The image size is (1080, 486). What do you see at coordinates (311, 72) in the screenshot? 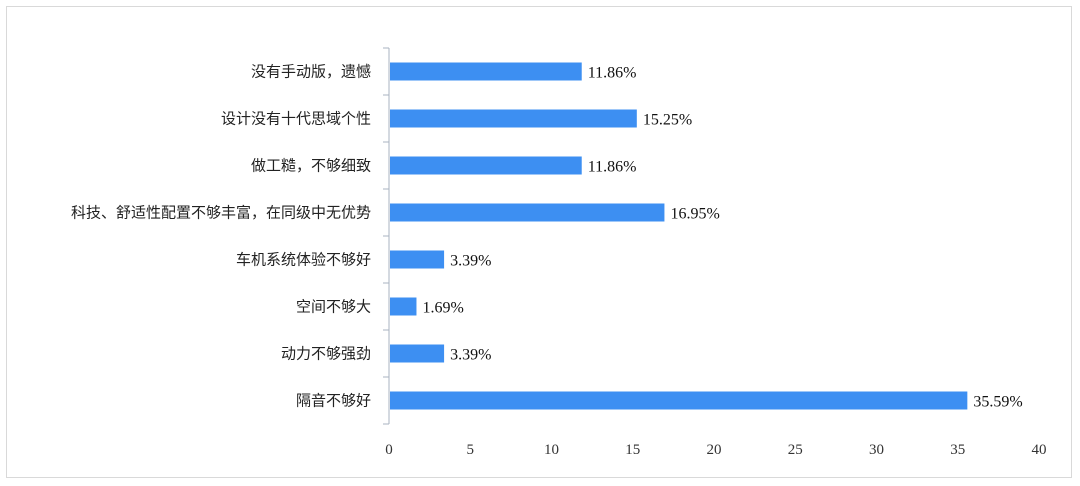
I see `category-label: 没有手动版，遗憾` at bounding box center [311, 72].